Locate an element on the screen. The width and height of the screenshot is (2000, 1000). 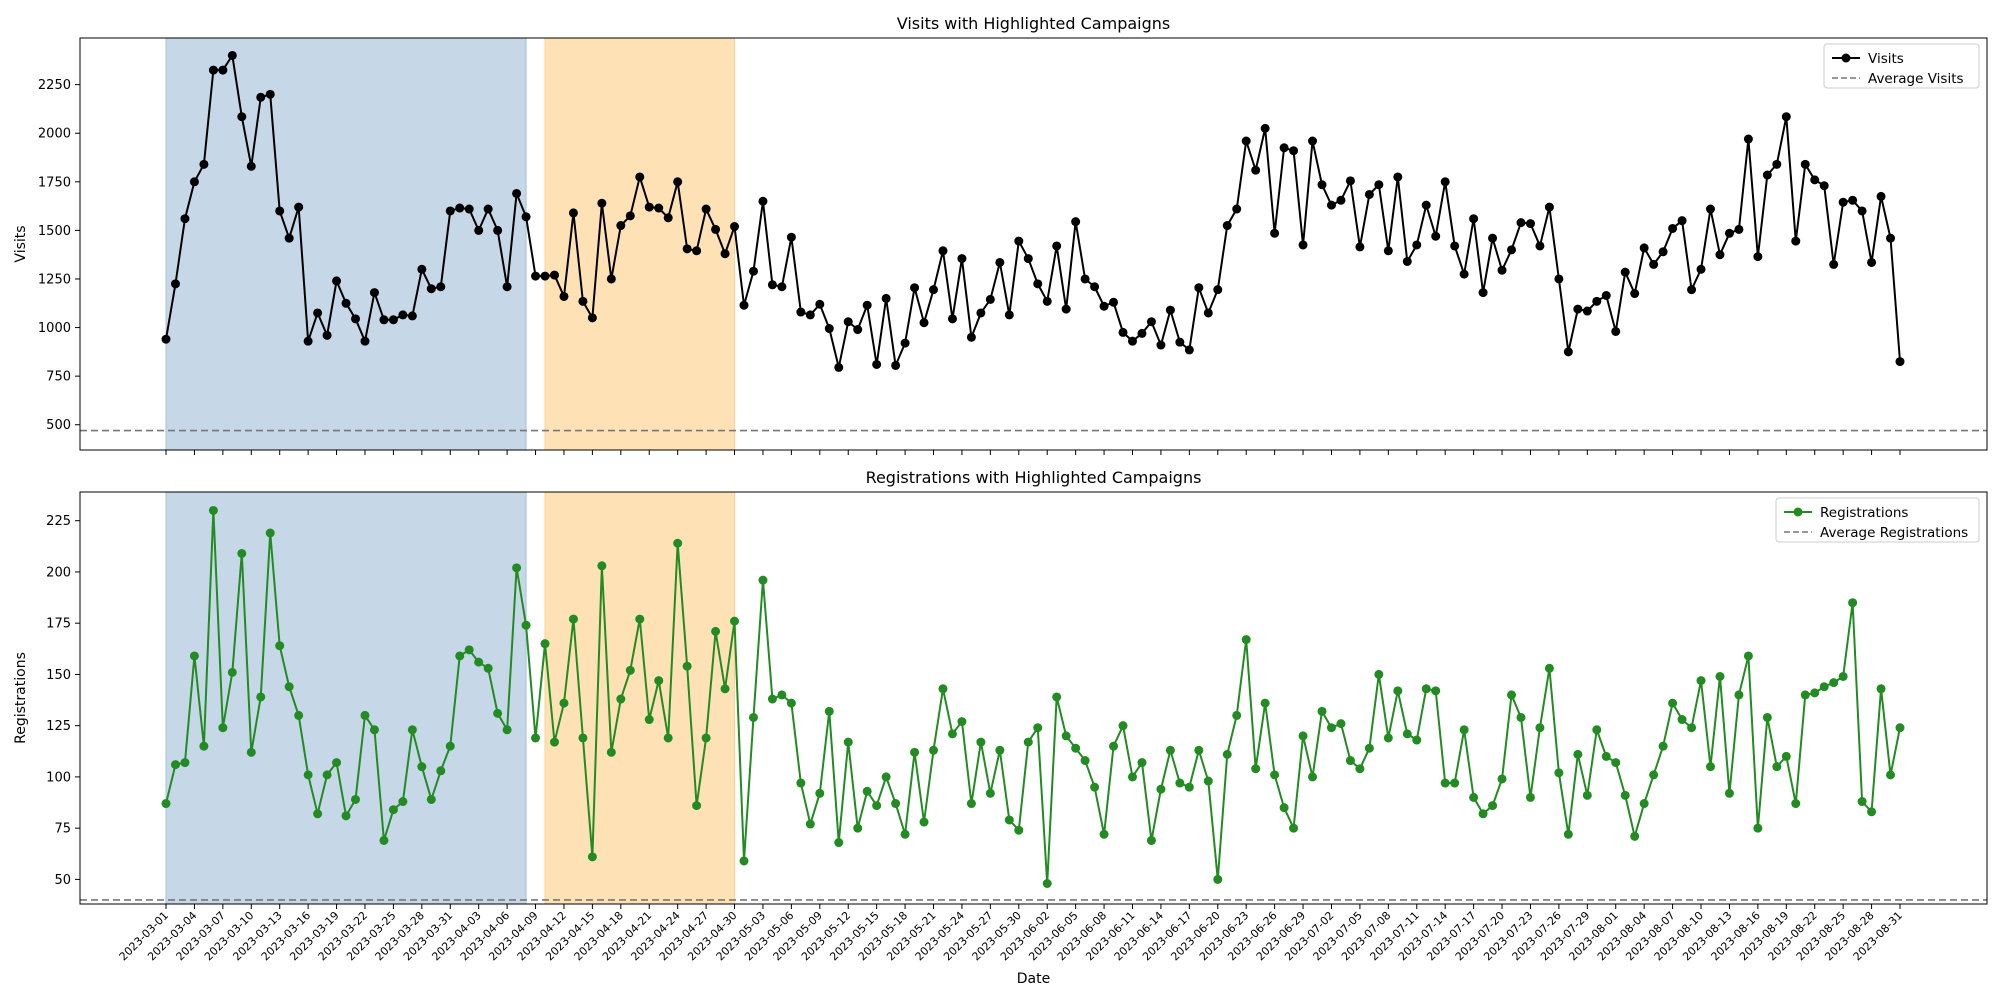
x-axis-label: Date is located at coordinates (1033, 979).